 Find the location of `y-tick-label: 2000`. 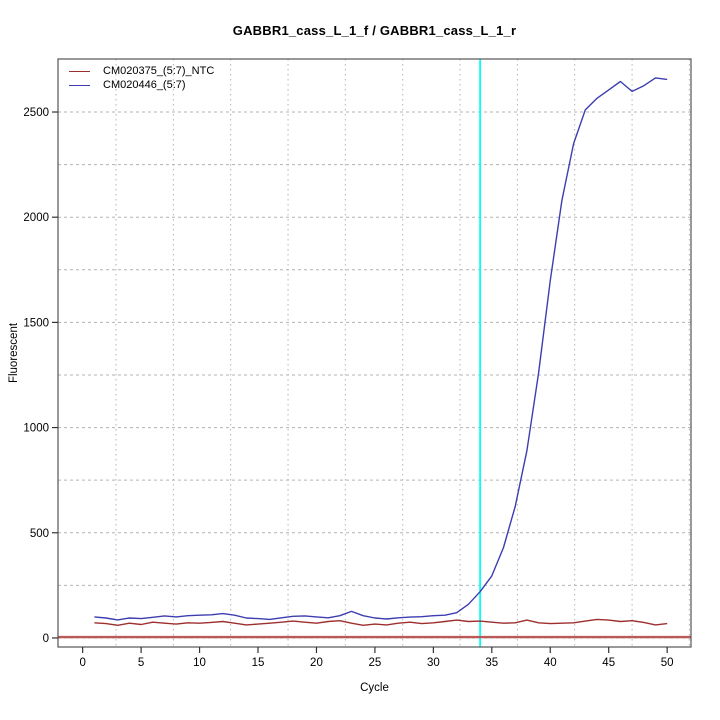

y-tick-label: 2000 is located at coordinates (36, 218).